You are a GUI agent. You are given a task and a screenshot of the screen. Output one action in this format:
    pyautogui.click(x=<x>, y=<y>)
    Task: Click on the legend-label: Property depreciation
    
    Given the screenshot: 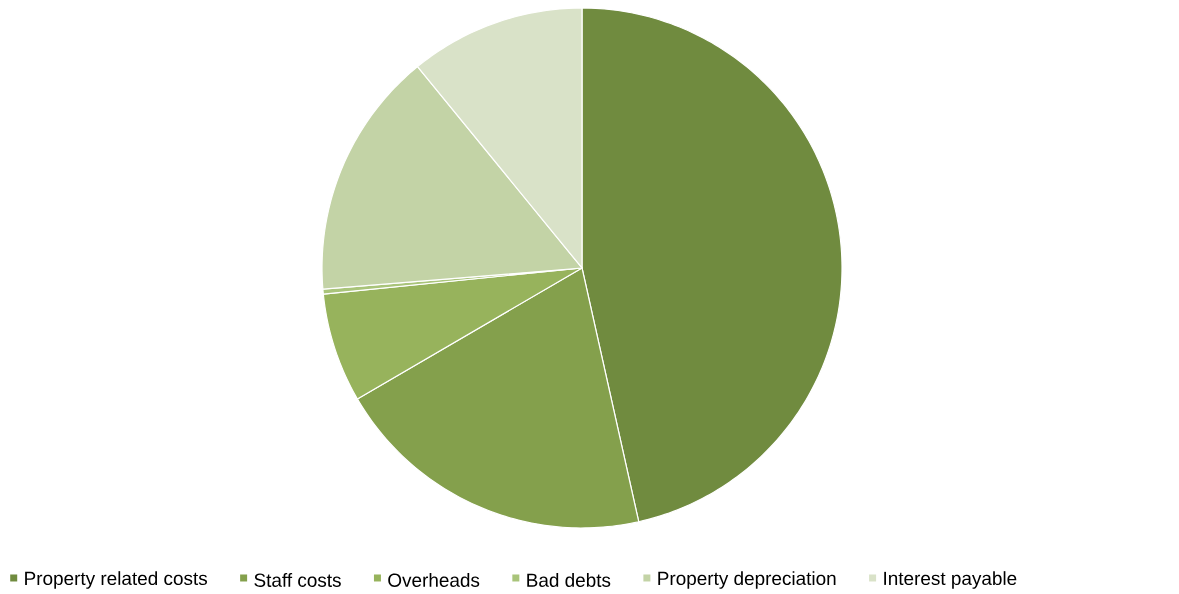 What is the action you would take?
    pyautogui.click(x=747, y=580)
    